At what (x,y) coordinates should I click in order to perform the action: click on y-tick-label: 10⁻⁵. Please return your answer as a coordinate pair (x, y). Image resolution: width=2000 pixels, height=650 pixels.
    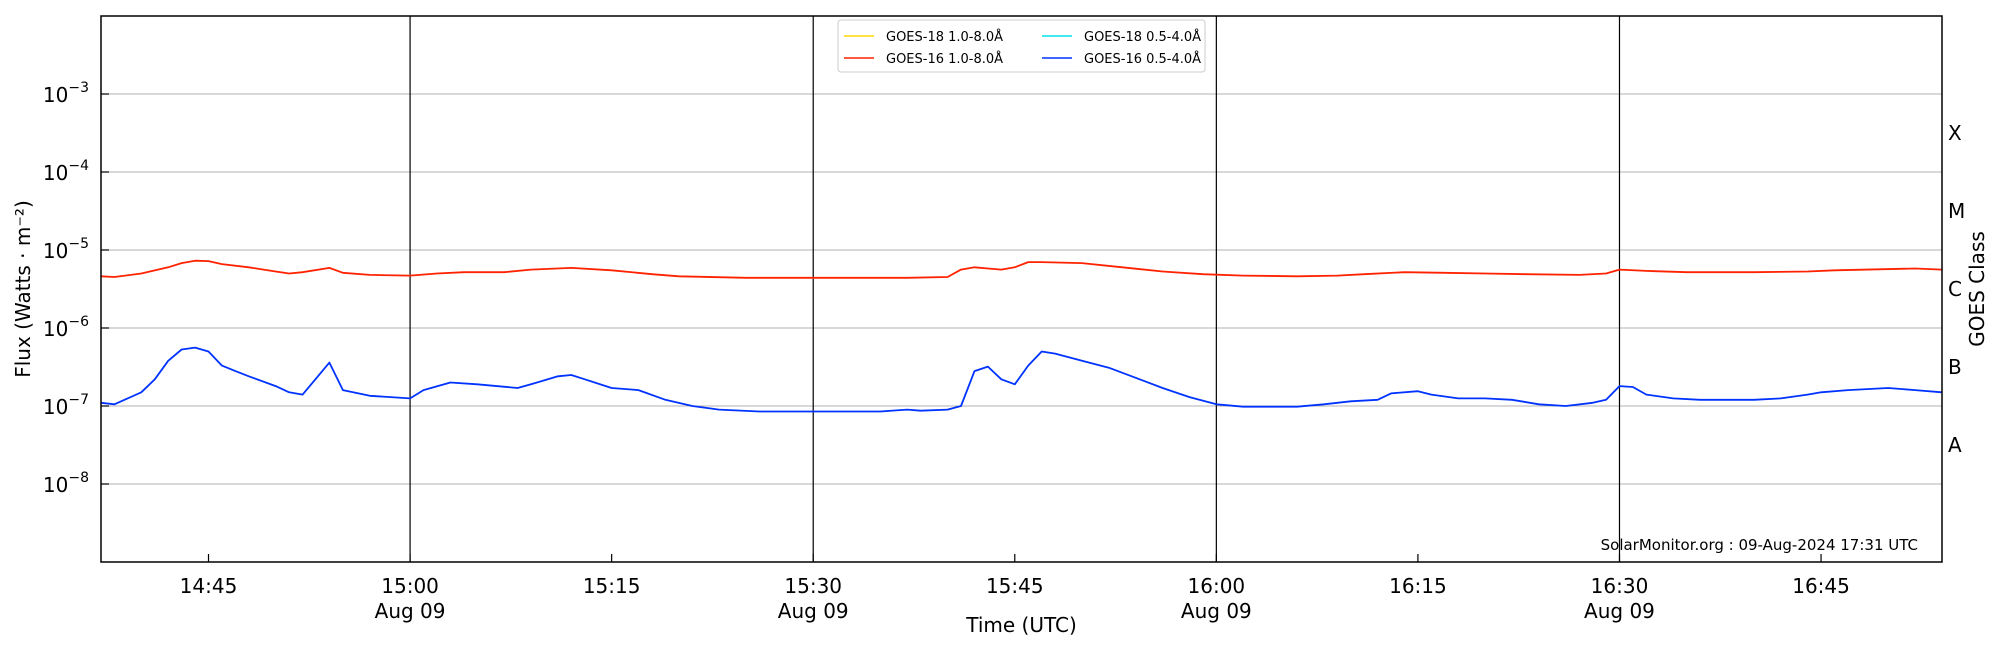
    Looking at the image, I should click on (66, 249).